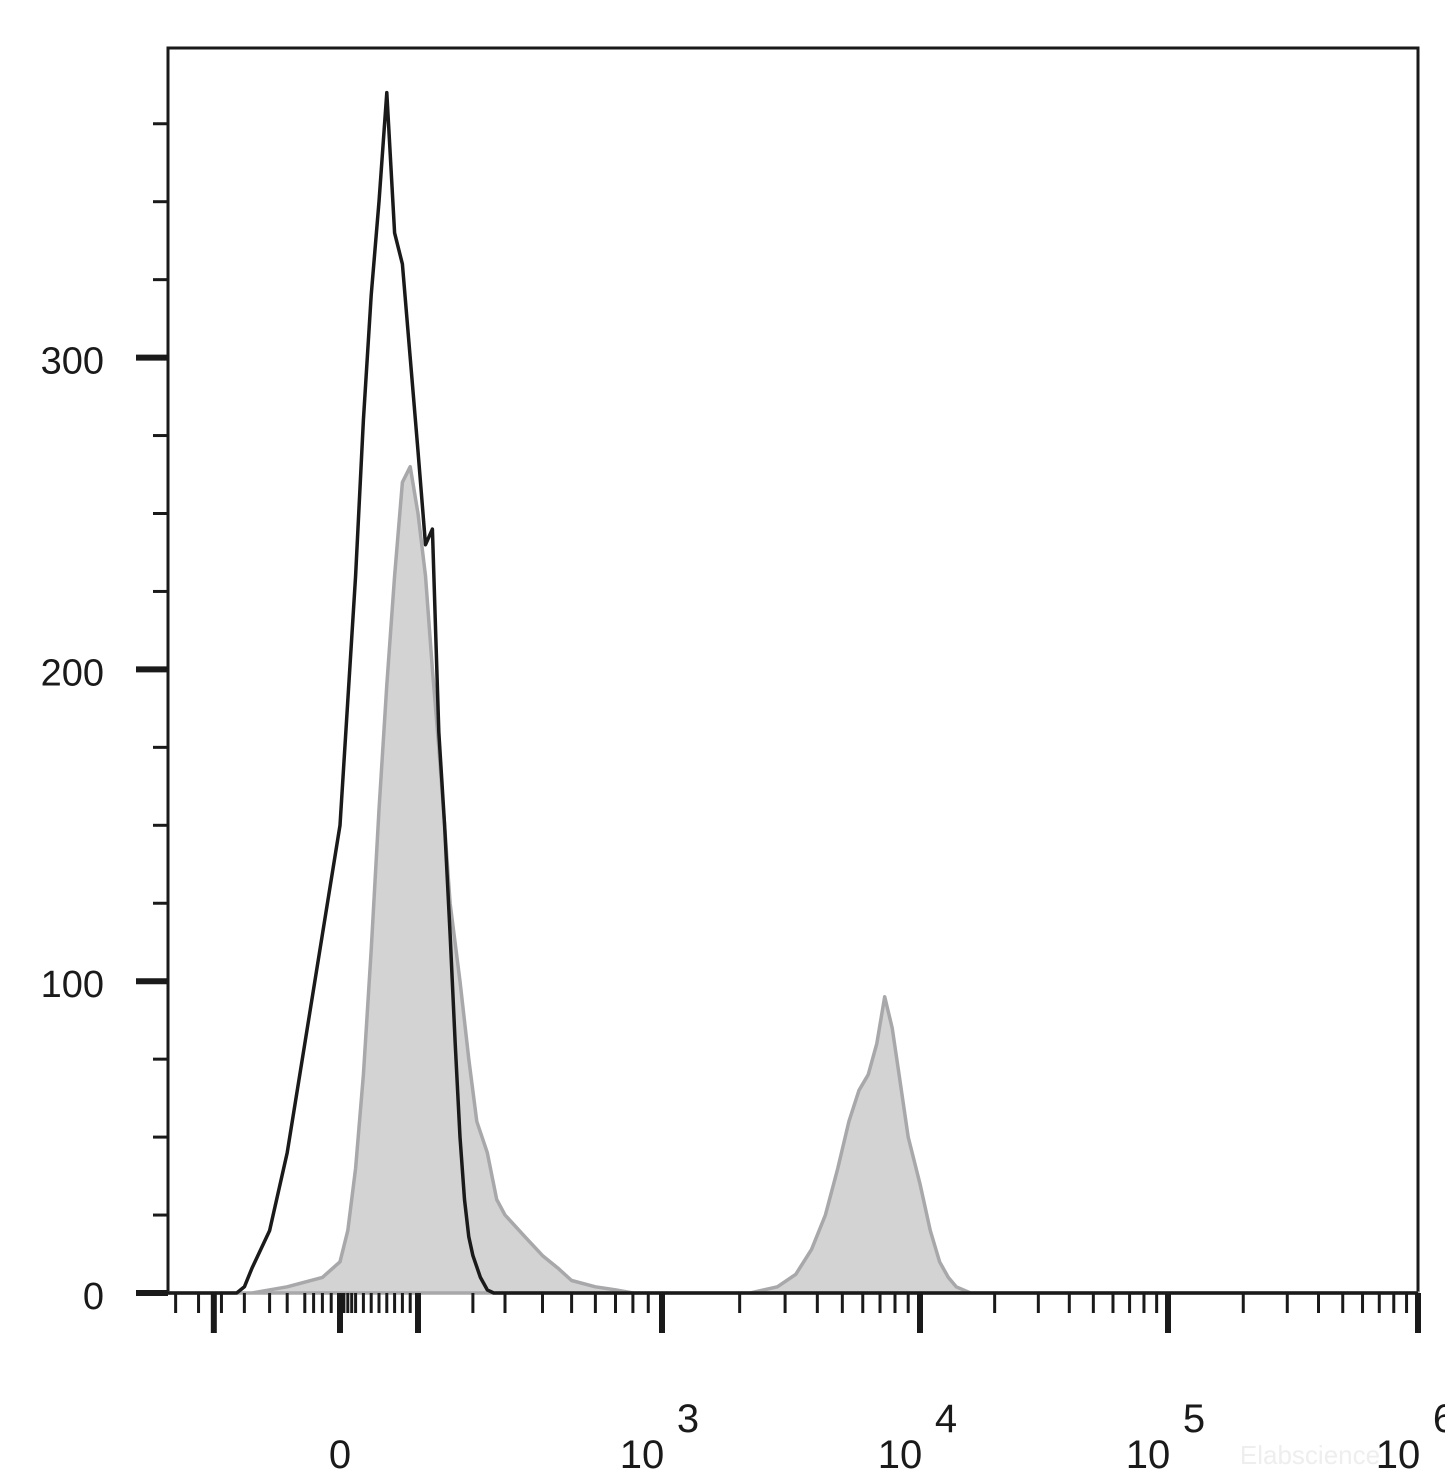 This screenshot has height=1478, width=1445. Describe the element at coordinates (1439, 1419) in the screenshot. I see `x-tick-exponent: 6` at that location.